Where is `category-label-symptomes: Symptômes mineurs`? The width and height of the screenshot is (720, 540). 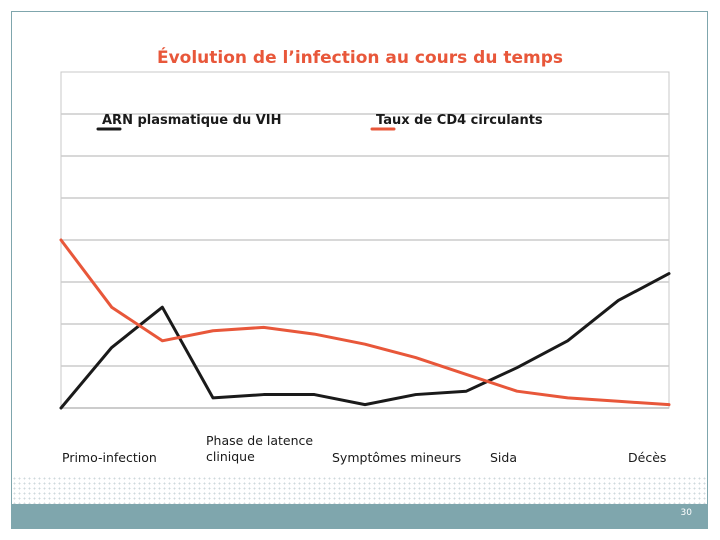
category-label-symptomes: Symptômes mineurs is located at coordinates (397, 457).